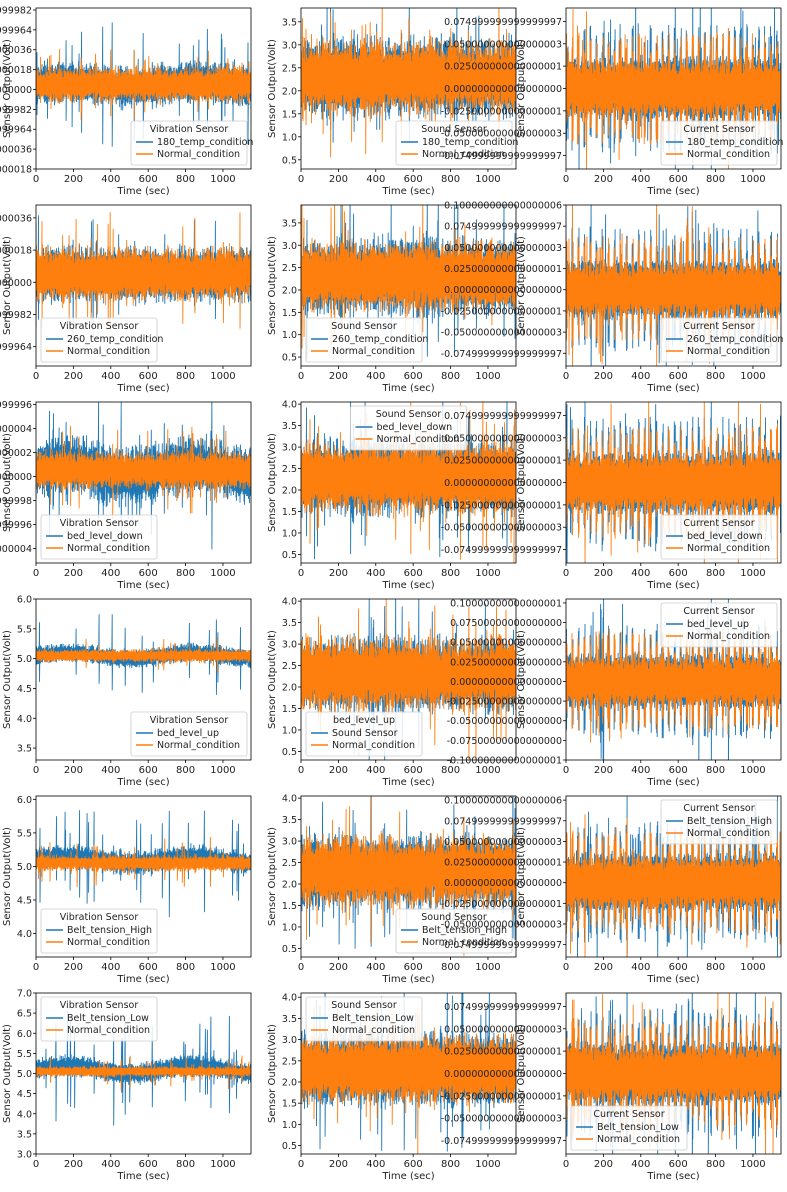 The height and width of the screenshot is (1192, 787). Describe the element at coordinates (16, 347) in the screenshot. I see `y-tick-label: 4.59999999999999964` at that location.